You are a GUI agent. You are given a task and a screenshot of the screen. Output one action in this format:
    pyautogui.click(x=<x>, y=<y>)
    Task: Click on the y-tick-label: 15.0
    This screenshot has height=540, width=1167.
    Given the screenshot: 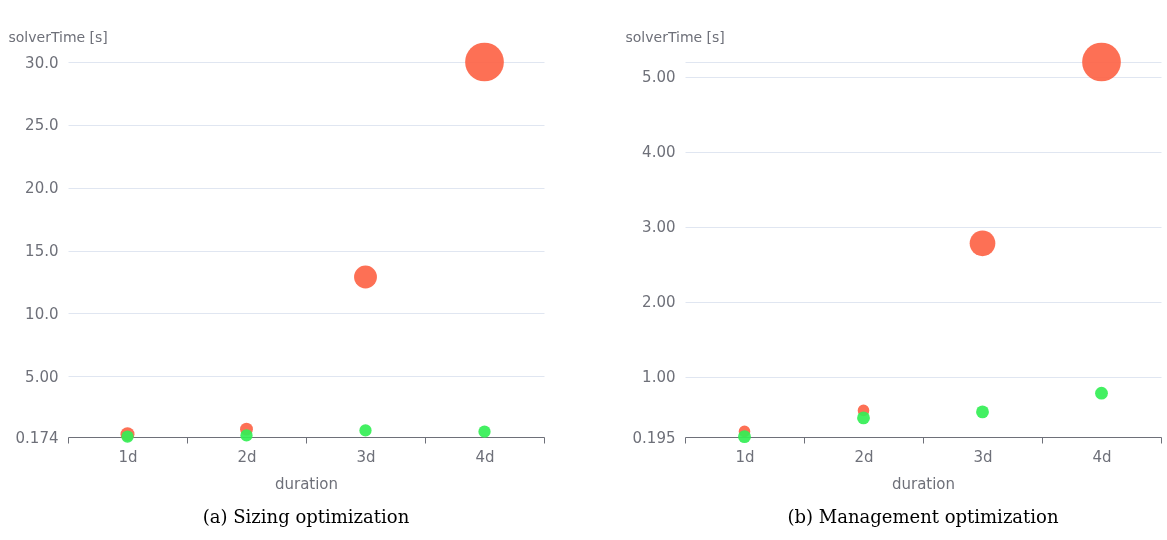 What is the action you would take?
    pyautogui.click(x=42, y=251)
    